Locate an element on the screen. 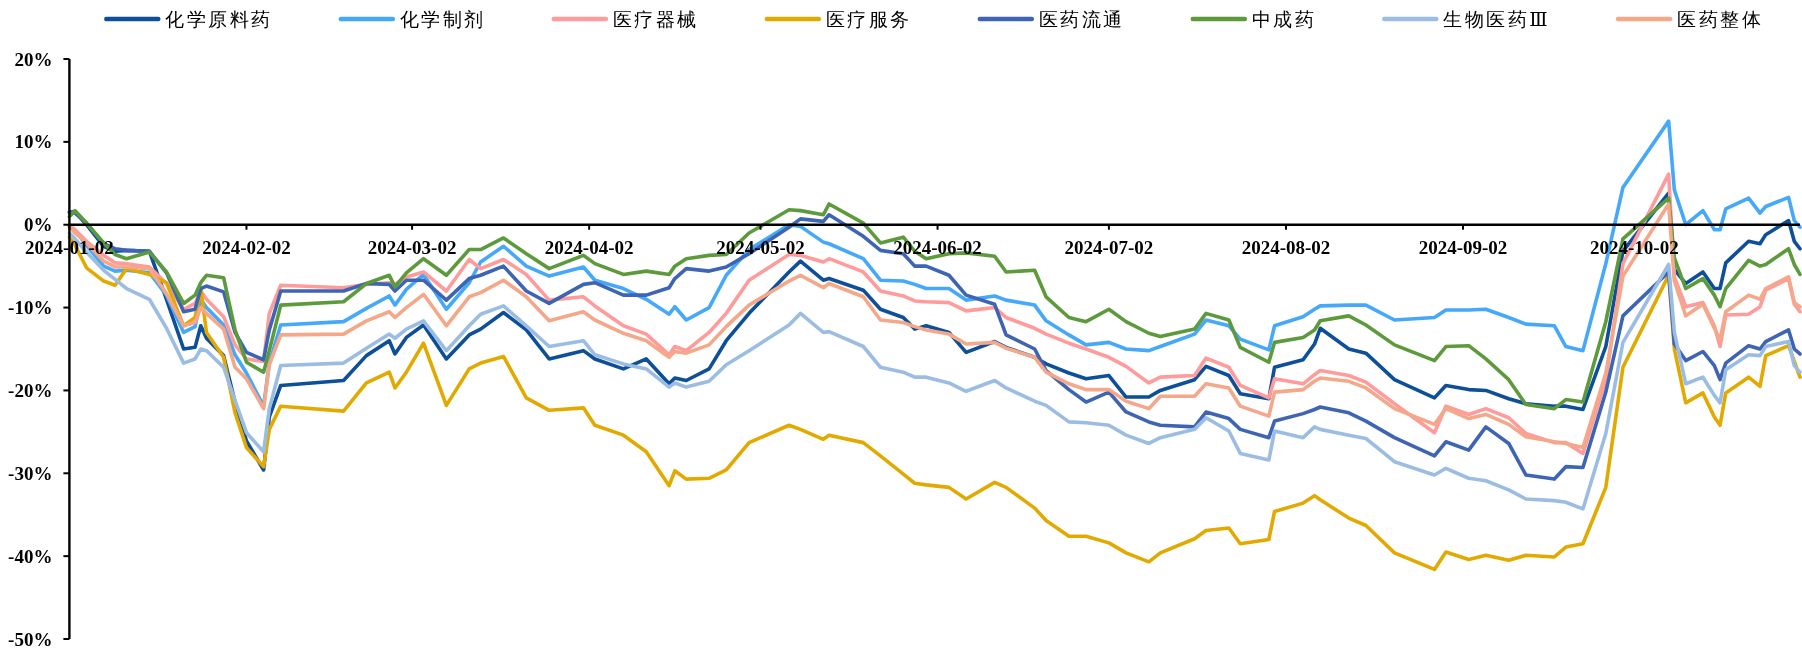 The height and width of the screenshot is (648, 1802). y-tick-label: -50% is located at coordinates (30, 638).